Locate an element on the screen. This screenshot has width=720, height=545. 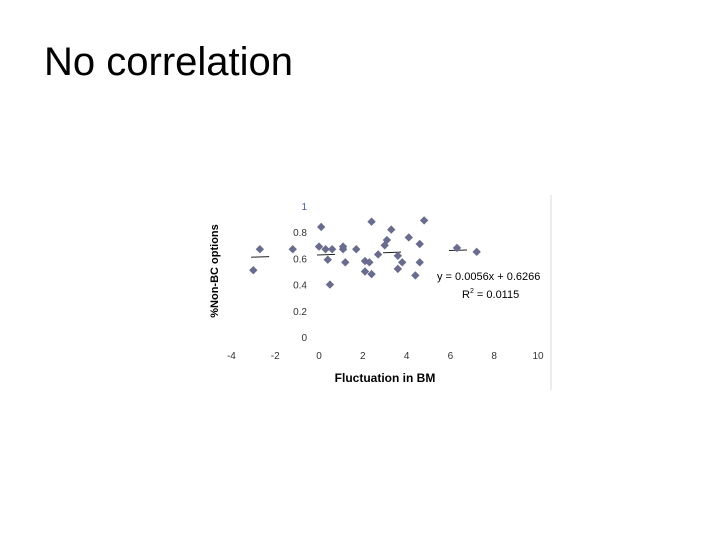
x-tick-label: 2 is located at coordinates (363, 356).